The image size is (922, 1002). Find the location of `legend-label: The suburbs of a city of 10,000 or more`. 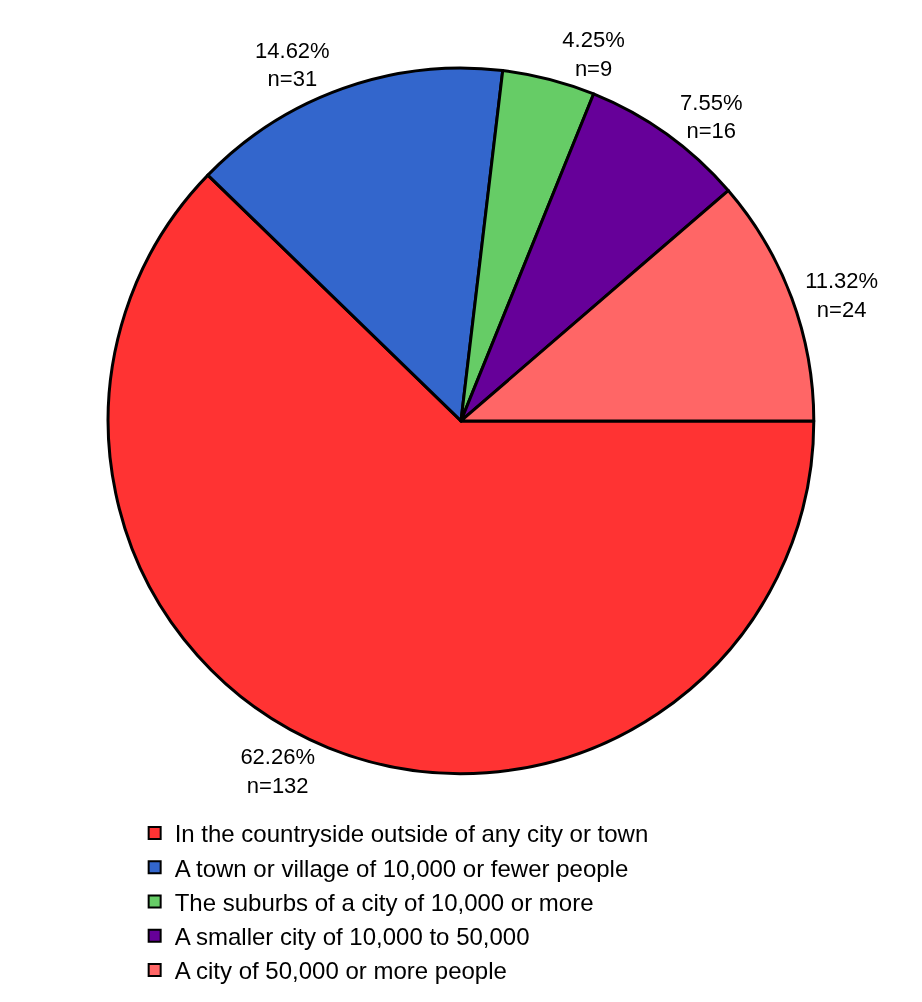

legend-label: The suburbs of a city of 10,000 or more is located at coordinates (384, 902).